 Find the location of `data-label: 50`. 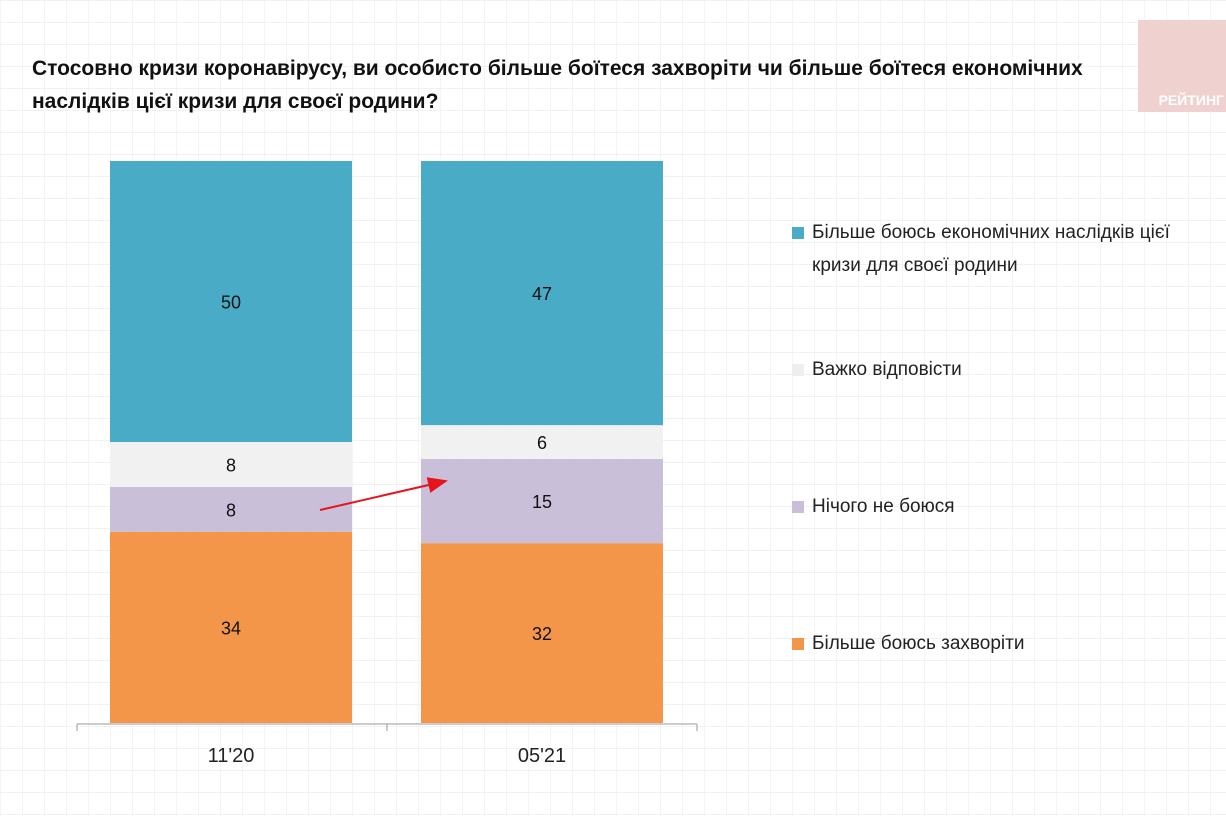

data-label: 50 is located at coordinates (231, 303).